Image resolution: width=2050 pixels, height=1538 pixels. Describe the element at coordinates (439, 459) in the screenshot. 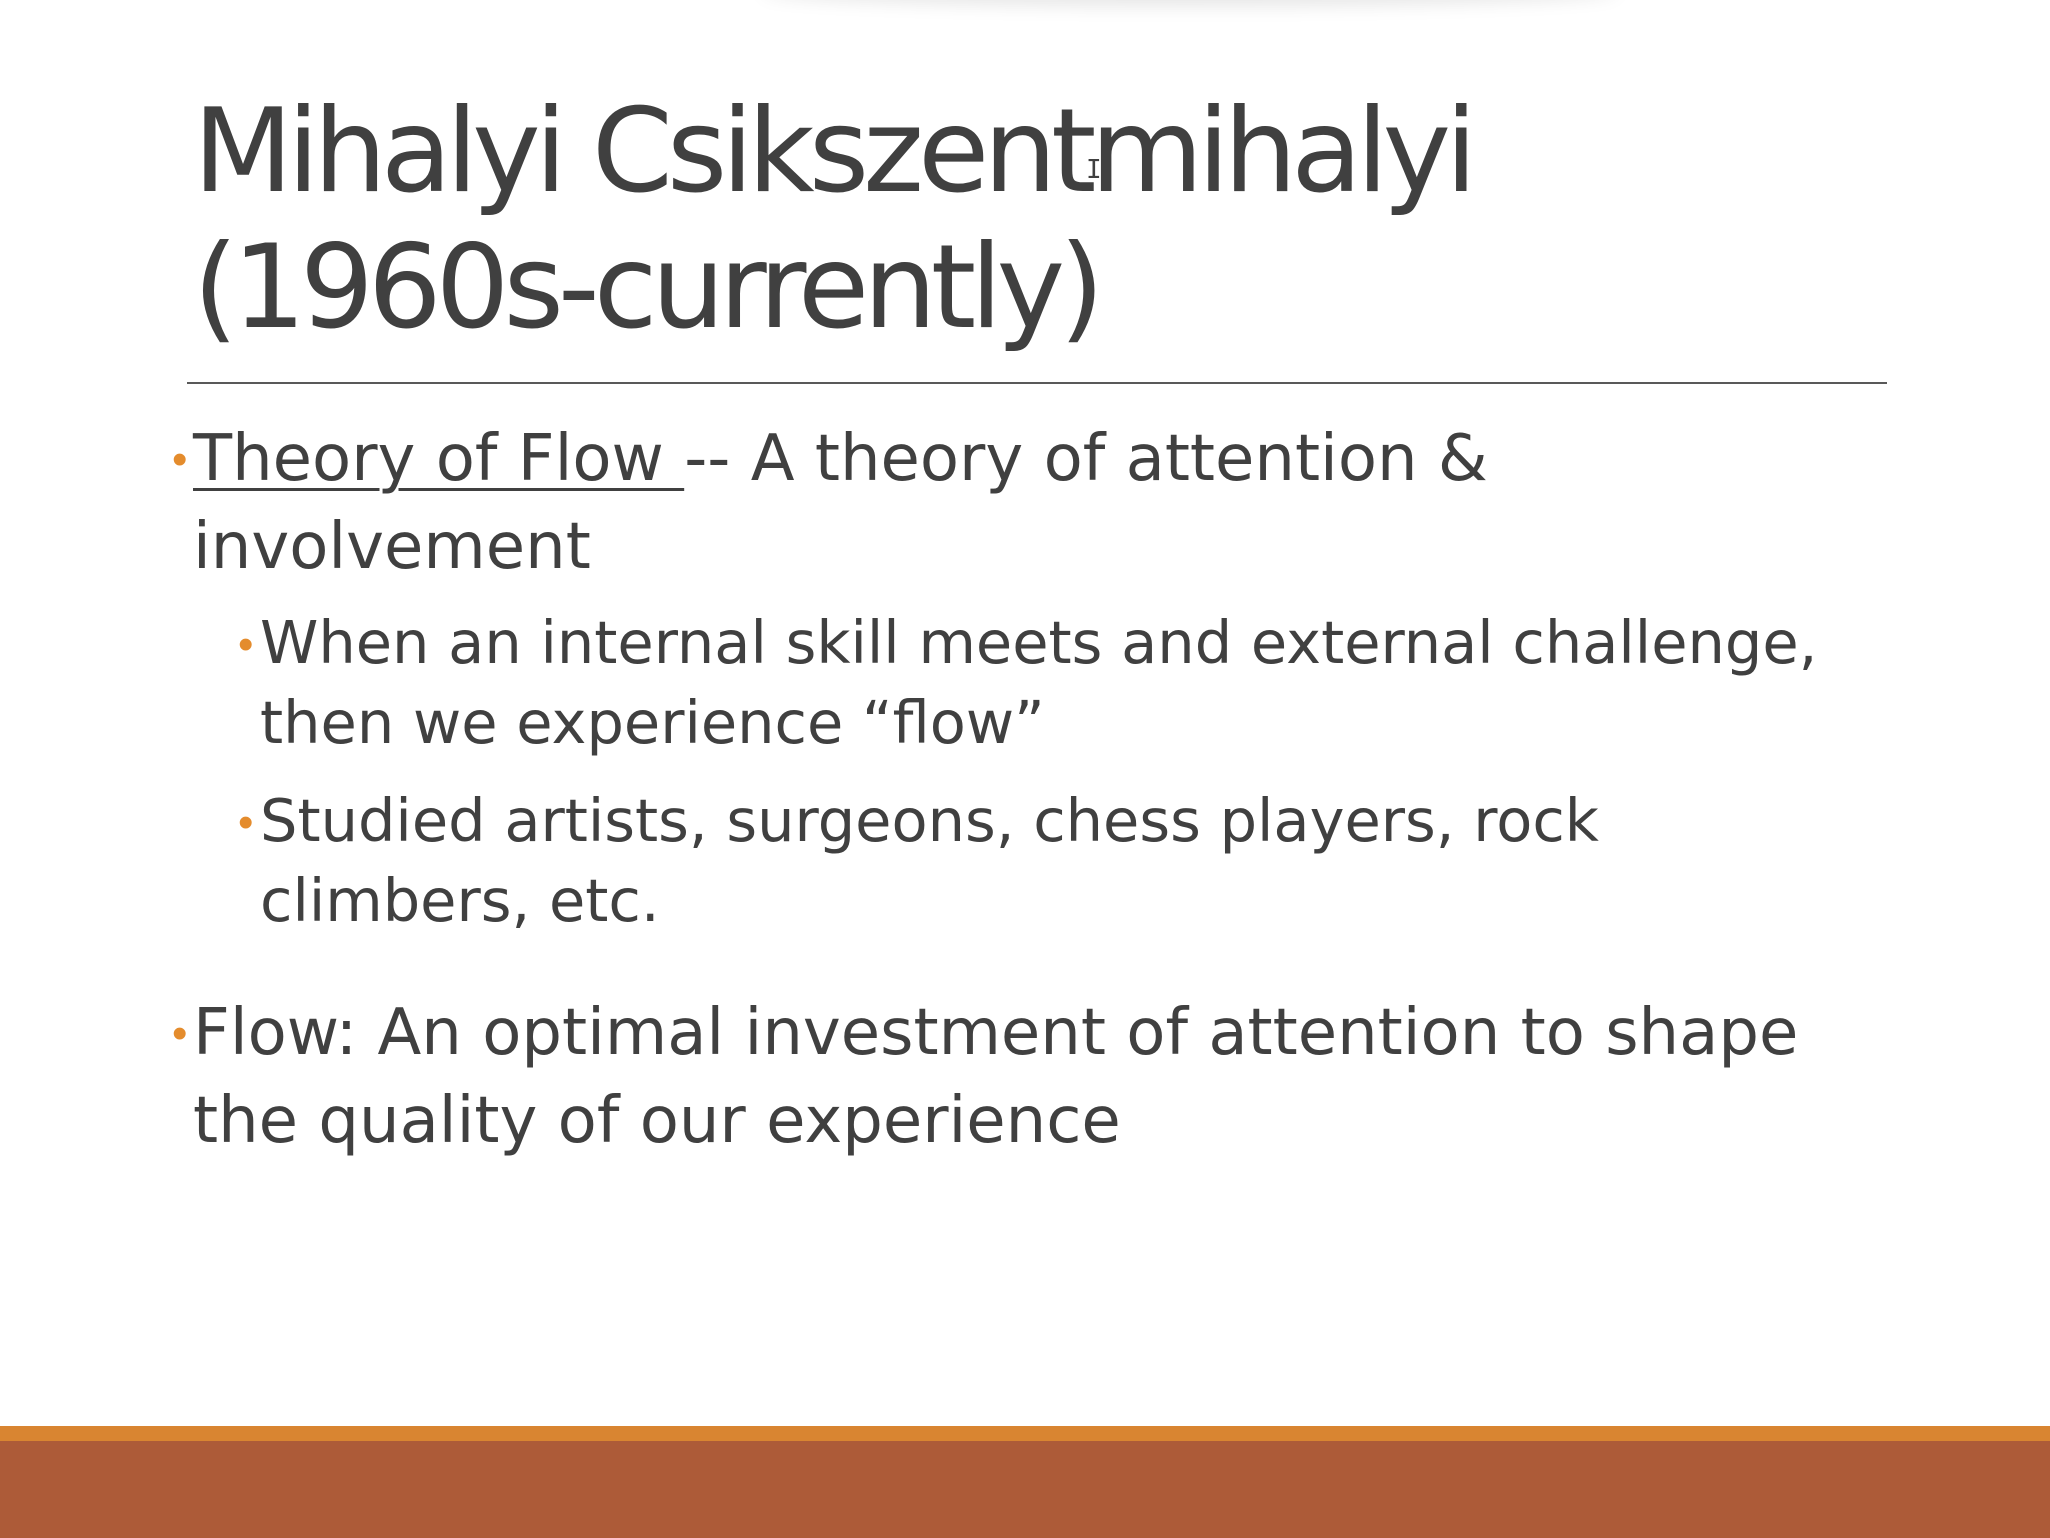

I see `theory-of-flow-underlined: Theory of Flow` at that location.